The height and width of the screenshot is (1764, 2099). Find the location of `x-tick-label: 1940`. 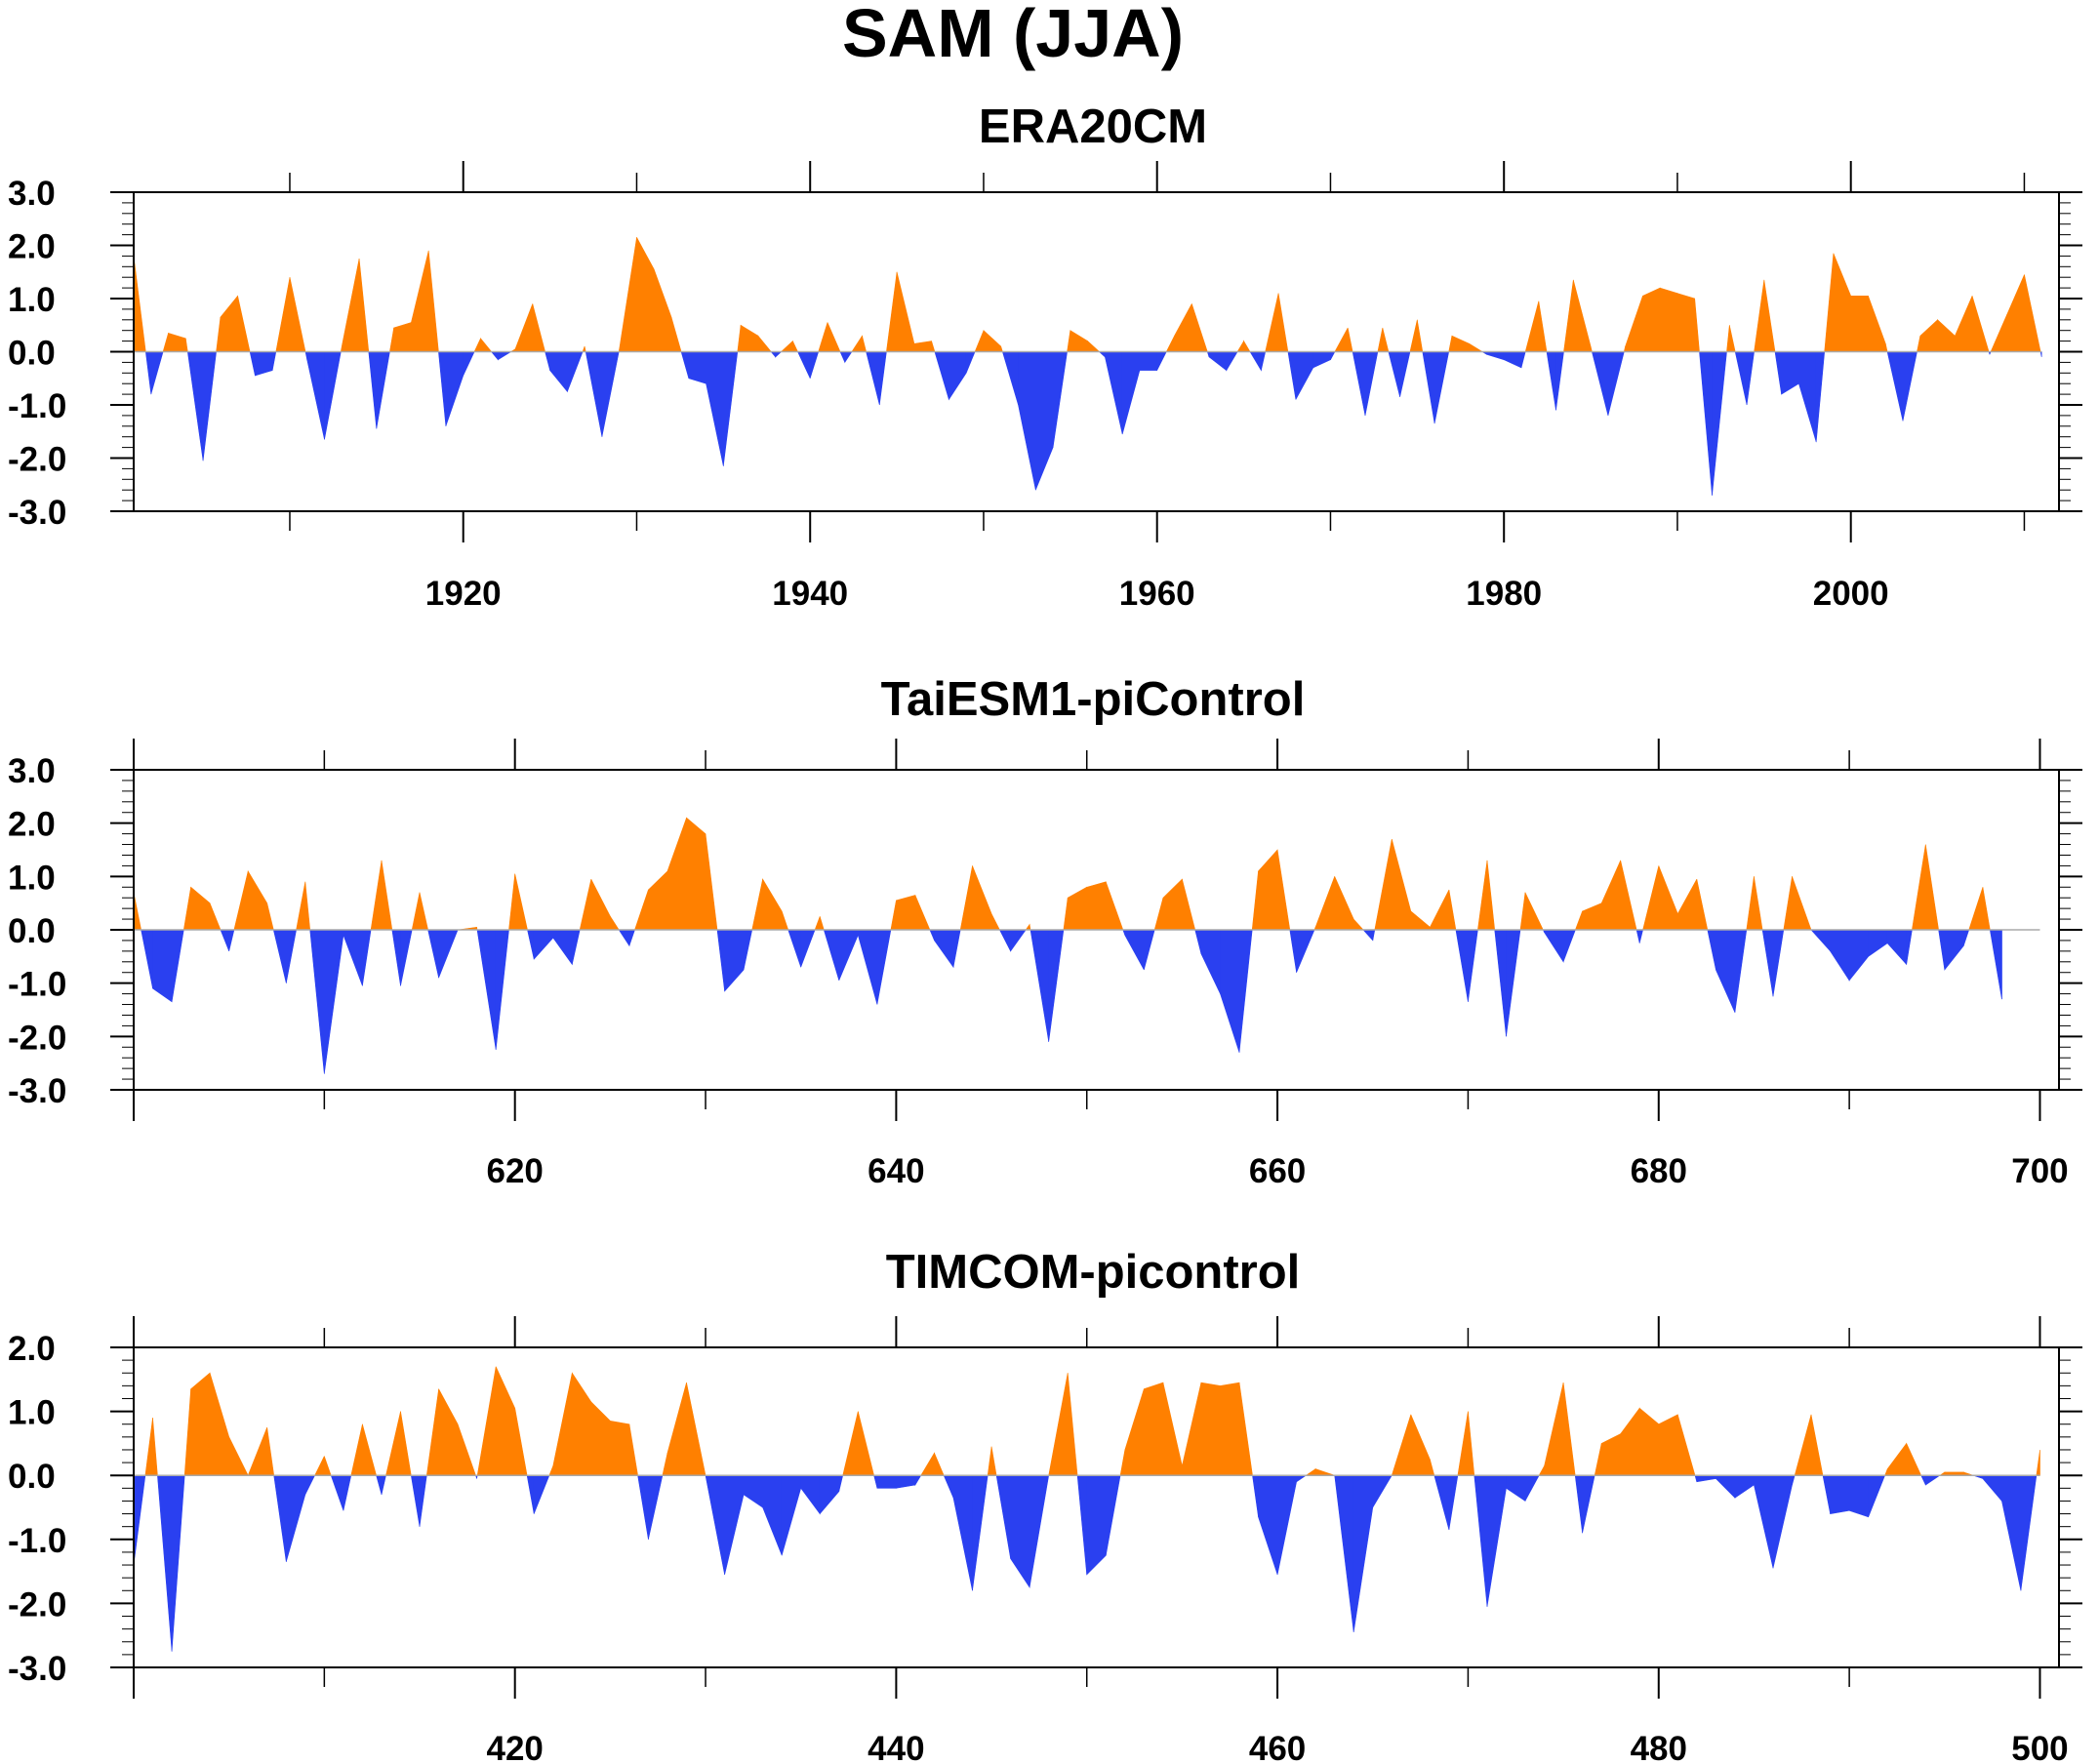

x-tick-label: 1940 is located at coordinates (810, 594).